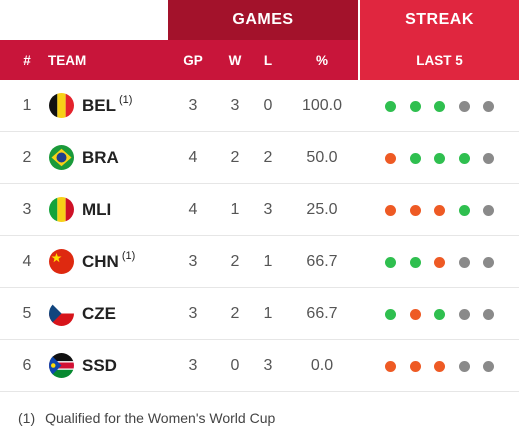 Image resolution: width=519 pixels, height=428 pixels. I want to click on col-l-header: L, so click(268, 60).